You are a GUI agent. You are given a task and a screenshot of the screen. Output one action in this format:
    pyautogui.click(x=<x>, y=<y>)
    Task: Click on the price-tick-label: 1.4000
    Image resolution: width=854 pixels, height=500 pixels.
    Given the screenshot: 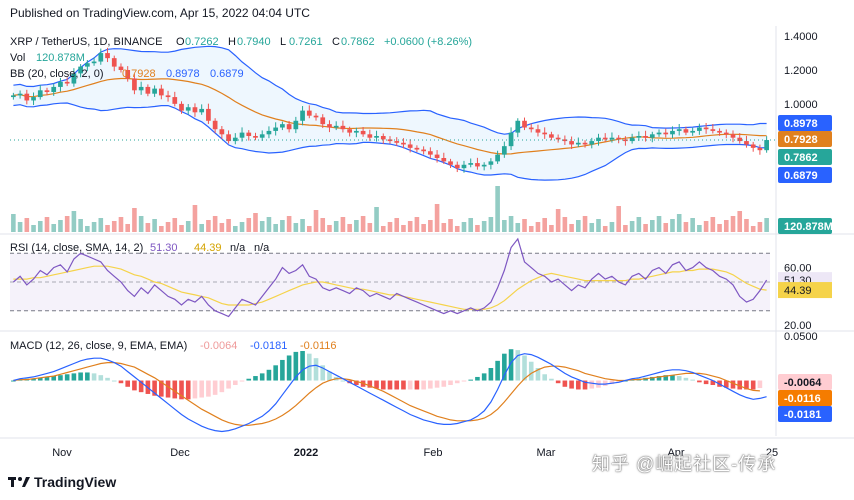 What is the action you would take?
    pyautogui.click(x=801, y=37)
    